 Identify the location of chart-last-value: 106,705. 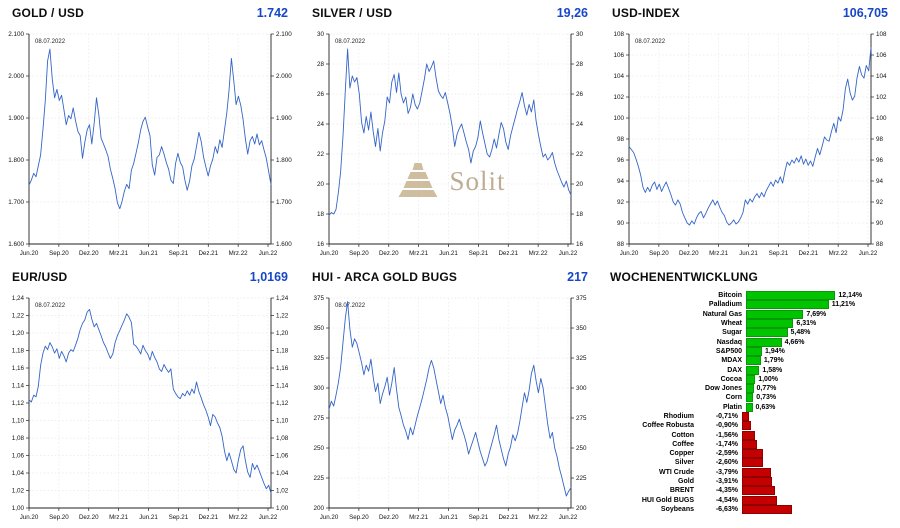
(865, 13).